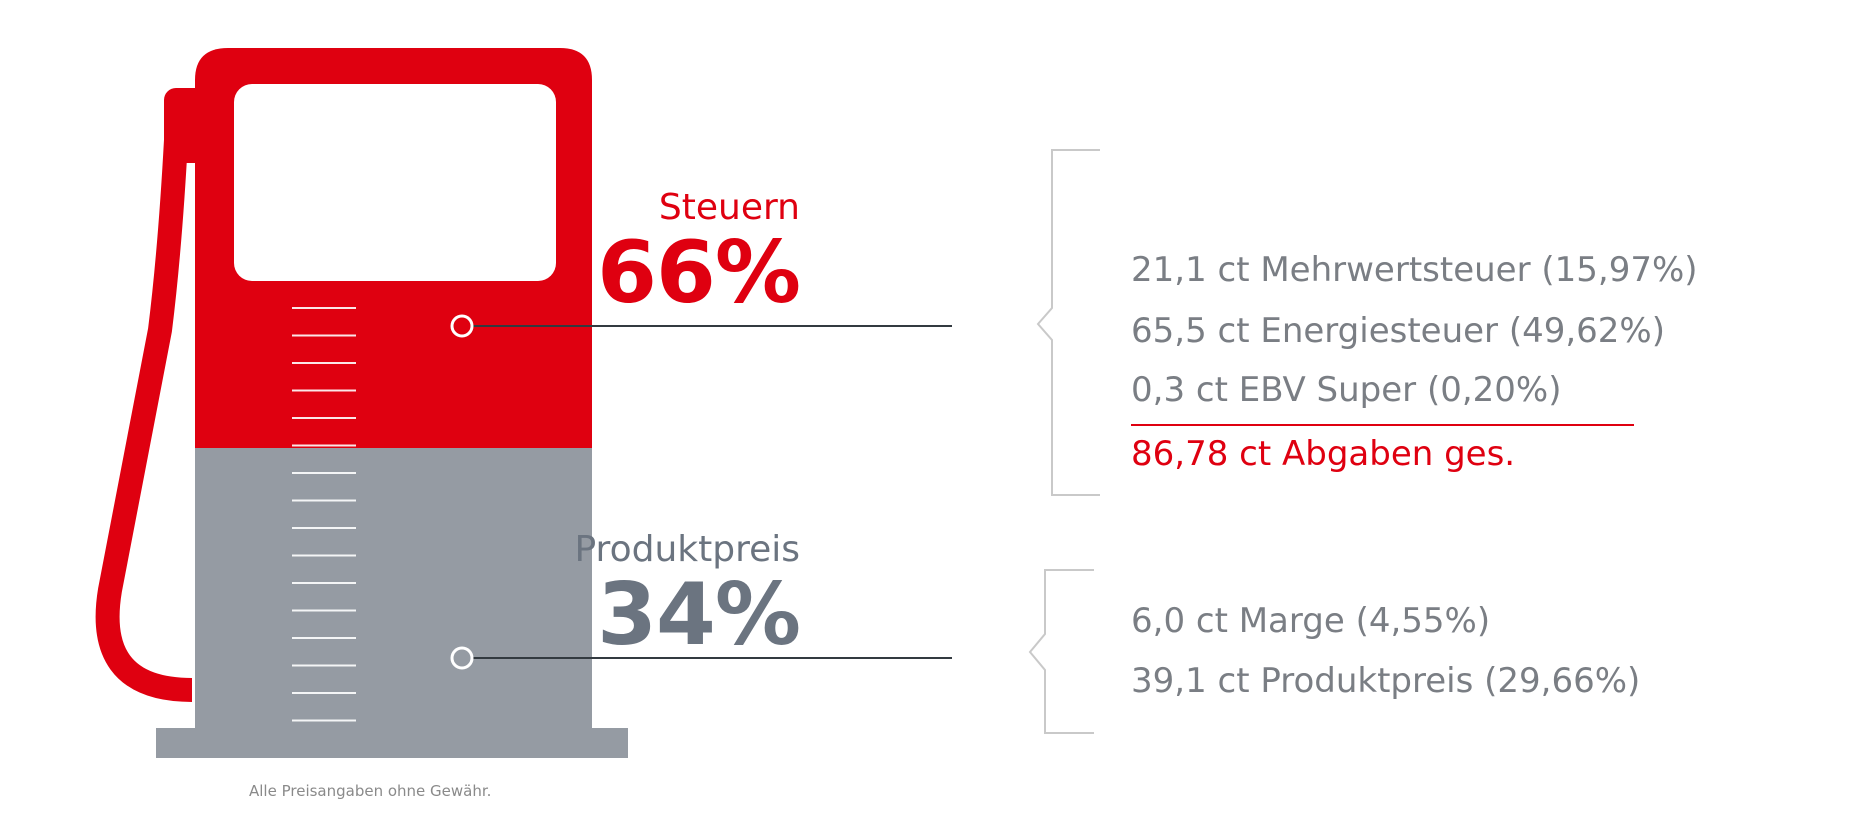 The width and height of the screenshot is (1863, 839). Describe the element at coordinates (395, 182) in the screenshot. I see `pump-screen` at that location.